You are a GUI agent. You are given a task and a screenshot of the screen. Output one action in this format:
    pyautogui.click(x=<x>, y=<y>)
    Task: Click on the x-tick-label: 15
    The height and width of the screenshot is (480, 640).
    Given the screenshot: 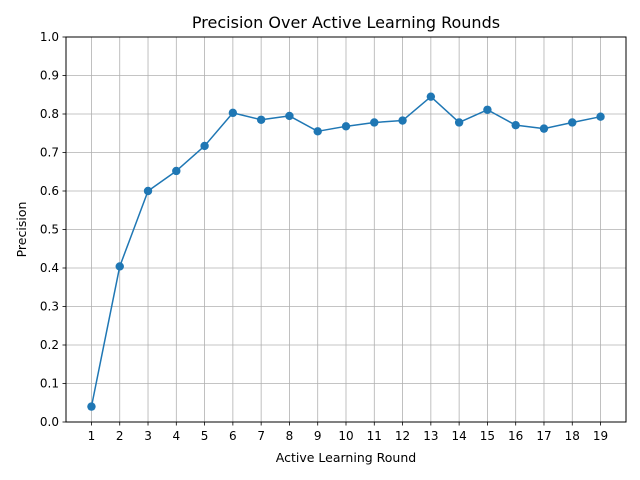 What is the action you would take?
    pyautogui.click(x=487, y=436)
    